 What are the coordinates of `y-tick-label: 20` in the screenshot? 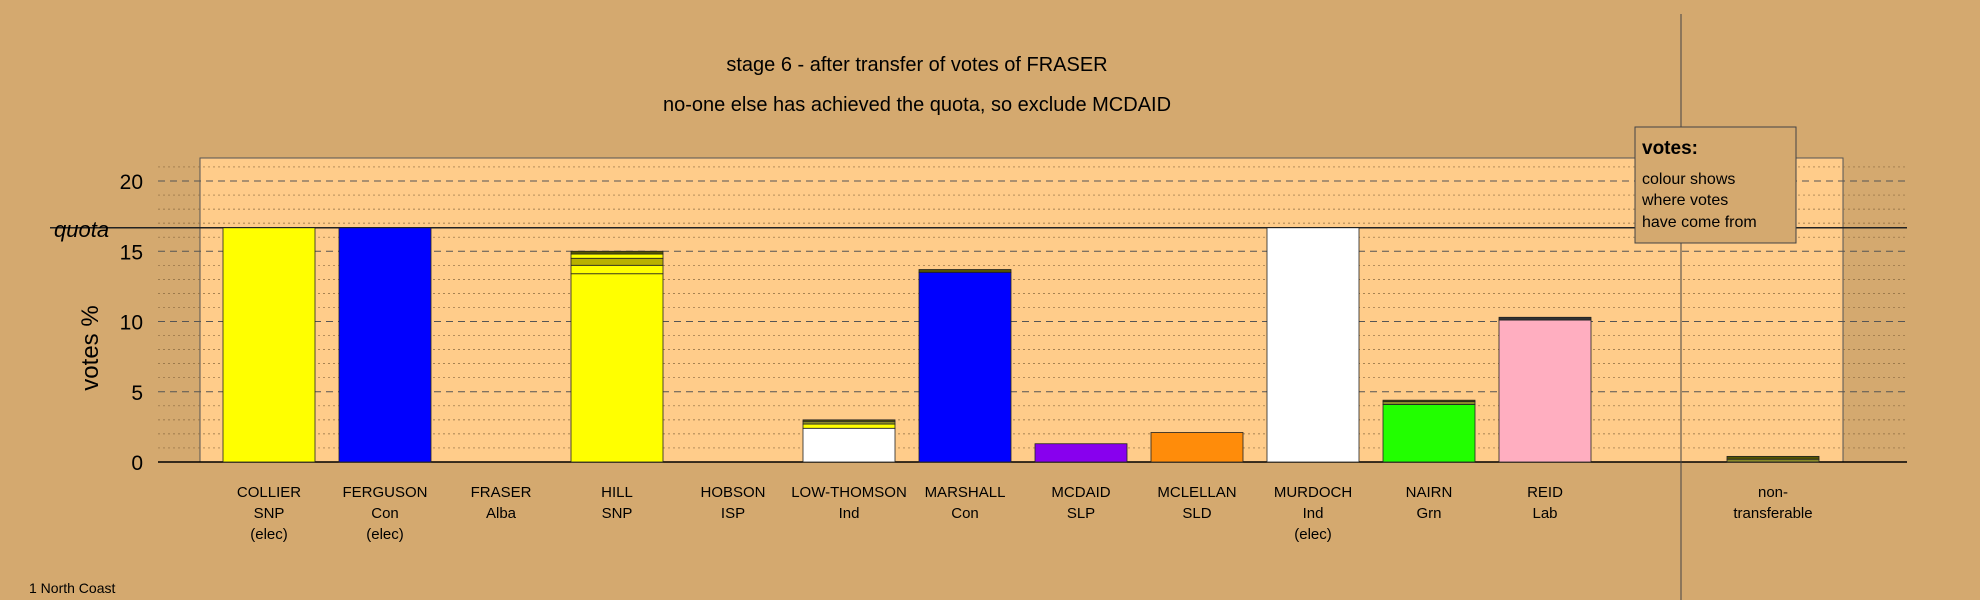 It's located at (131, 182).